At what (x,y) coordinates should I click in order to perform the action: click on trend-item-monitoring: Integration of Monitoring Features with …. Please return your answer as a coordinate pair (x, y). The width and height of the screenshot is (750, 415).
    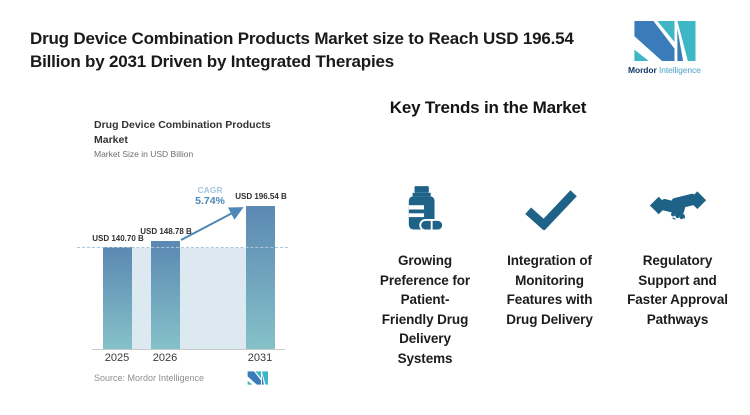
    Looking at the image, I should click on (549, 256).